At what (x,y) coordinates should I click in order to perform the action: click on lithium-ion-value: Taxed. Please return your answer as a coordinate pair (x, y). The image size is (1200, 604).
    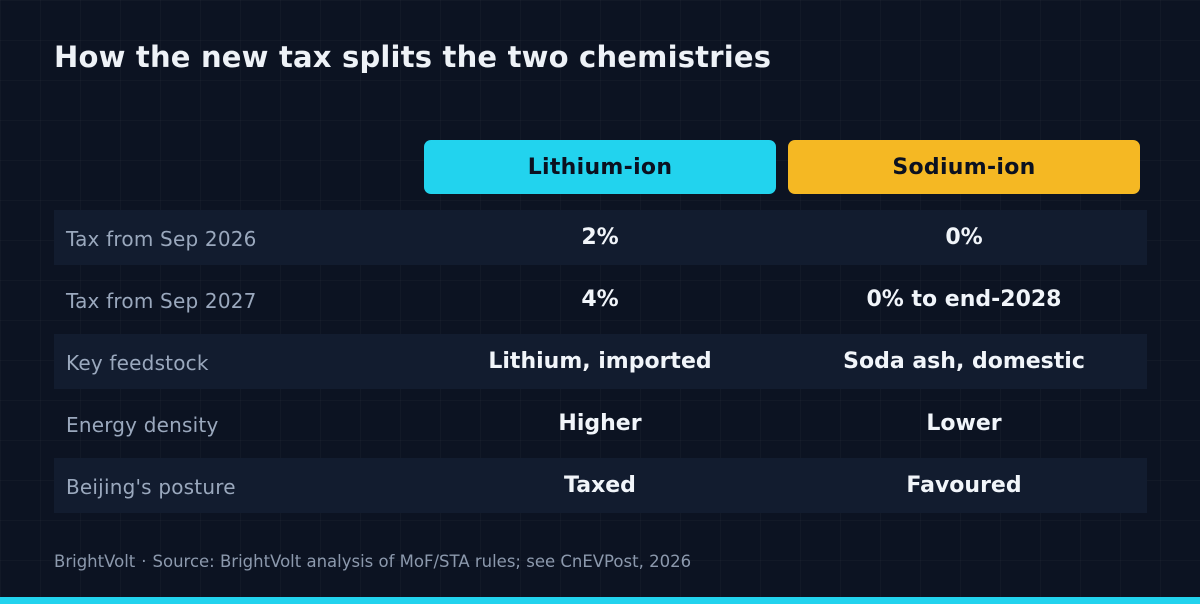
    Looking at the image, I should click on (600, 485).